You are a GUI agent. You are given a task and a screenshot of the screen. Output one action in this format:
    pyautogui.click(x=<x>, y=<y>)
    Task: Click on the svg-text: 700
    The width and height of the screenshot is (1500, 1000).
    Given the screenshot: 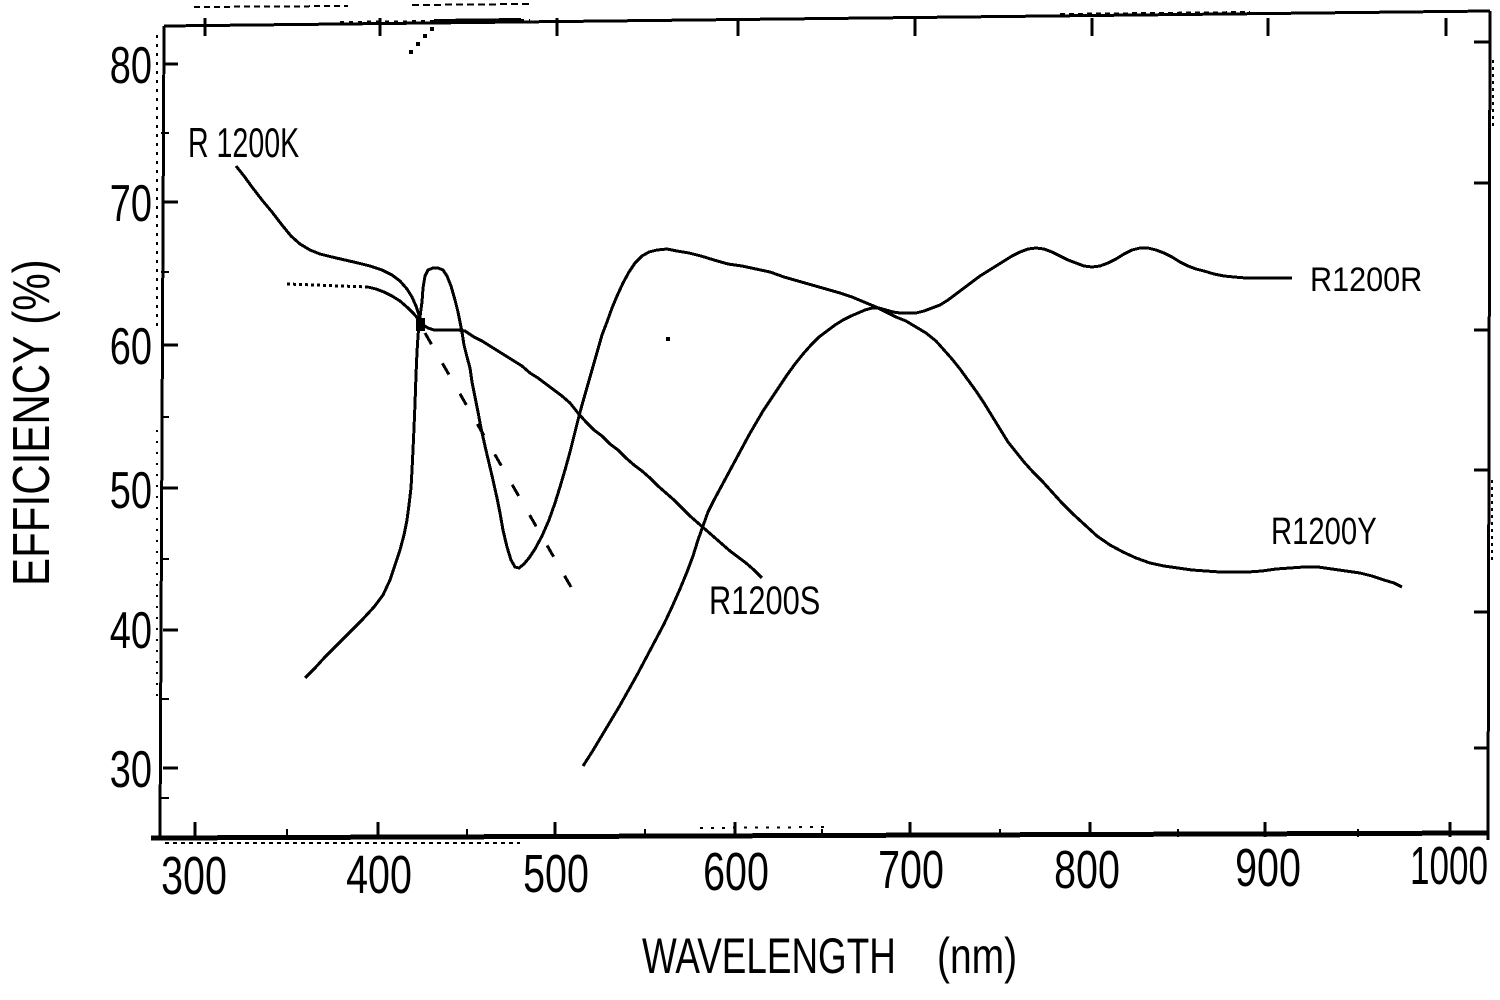 What is the action you would take?
    pyautogui.click(x=911, y=870)
    